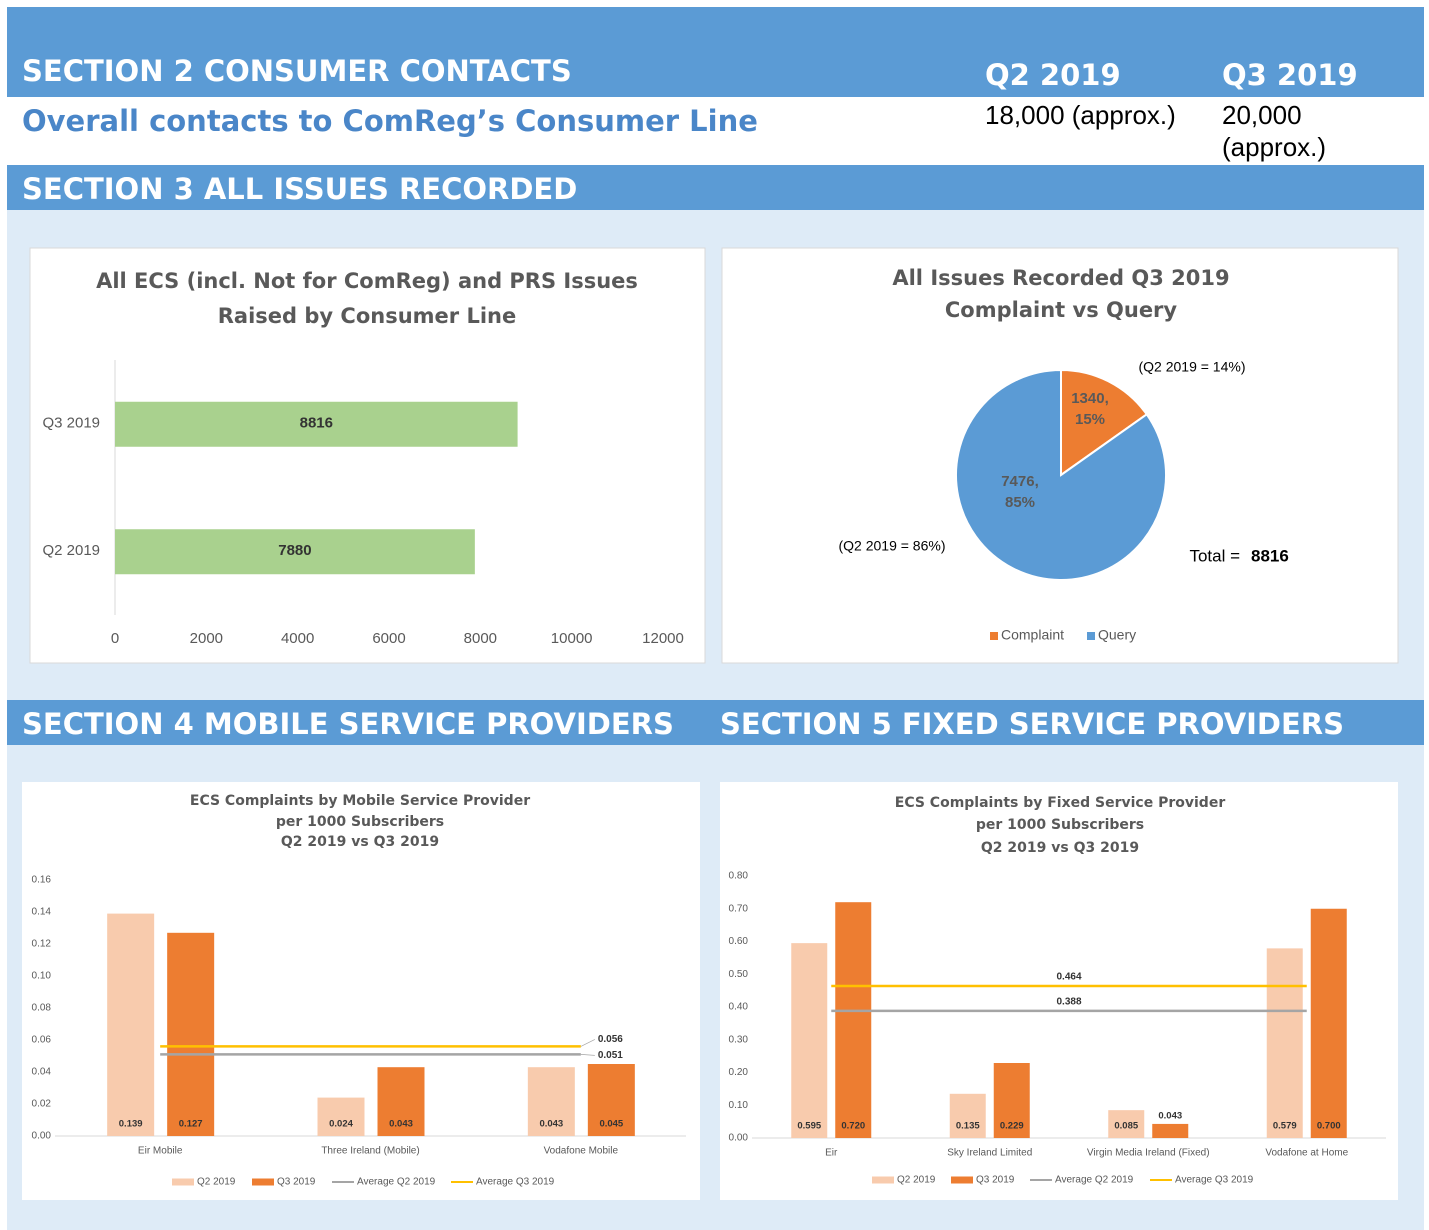 The image size is (1429, 1230). I want to click on x-tick-label: 6000, so click(388, 638).